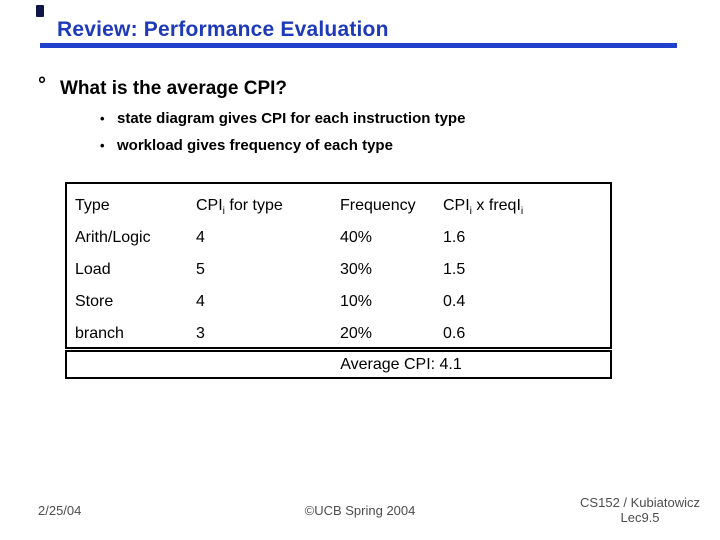 This screenshot has width=720, height=540. Describe the element at coordinates (356, 301) in the screenshot. I see `table-cell-frequency: 10%` at that location.